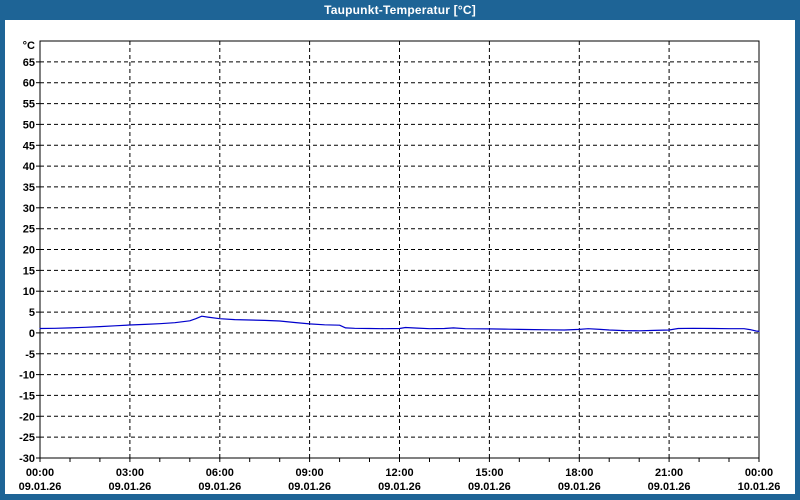 The image size is (800, 500). What do you see at coordinates (759, 487) in the screenshot?
I see `x-tick-date-label: 10.01.26` at bounding box center [759, 487].